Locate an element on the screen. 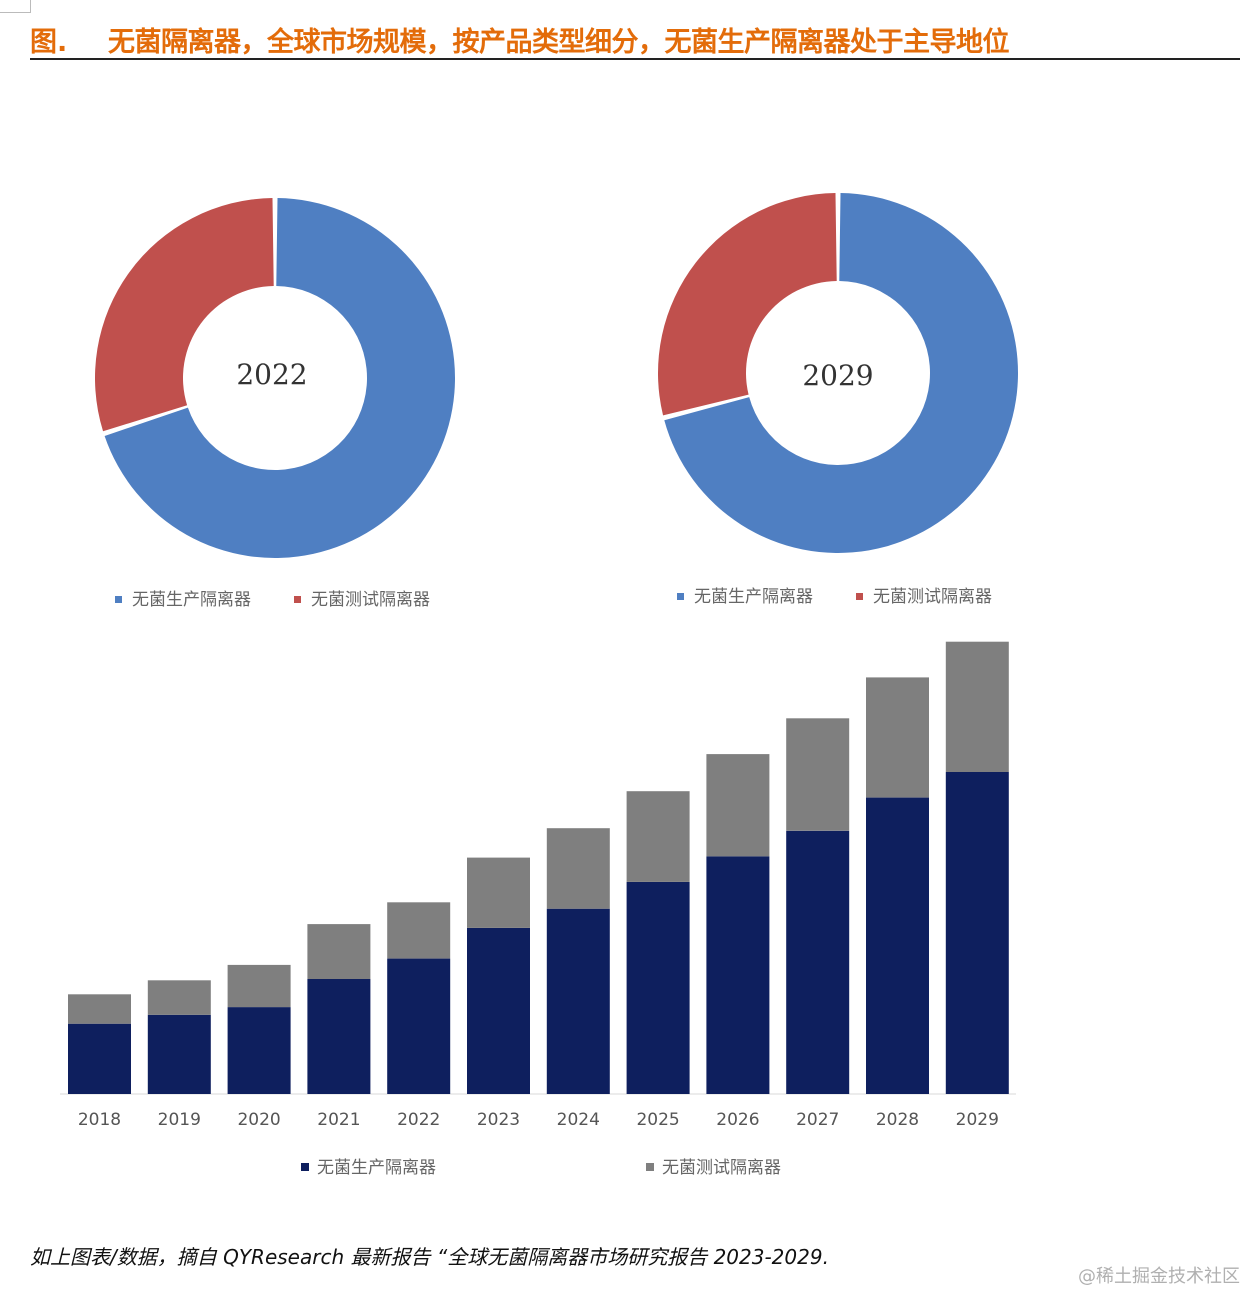 The width and height of the screenshot is (1248, 1290). bar-2029-production is located at coordinates (977, 933).